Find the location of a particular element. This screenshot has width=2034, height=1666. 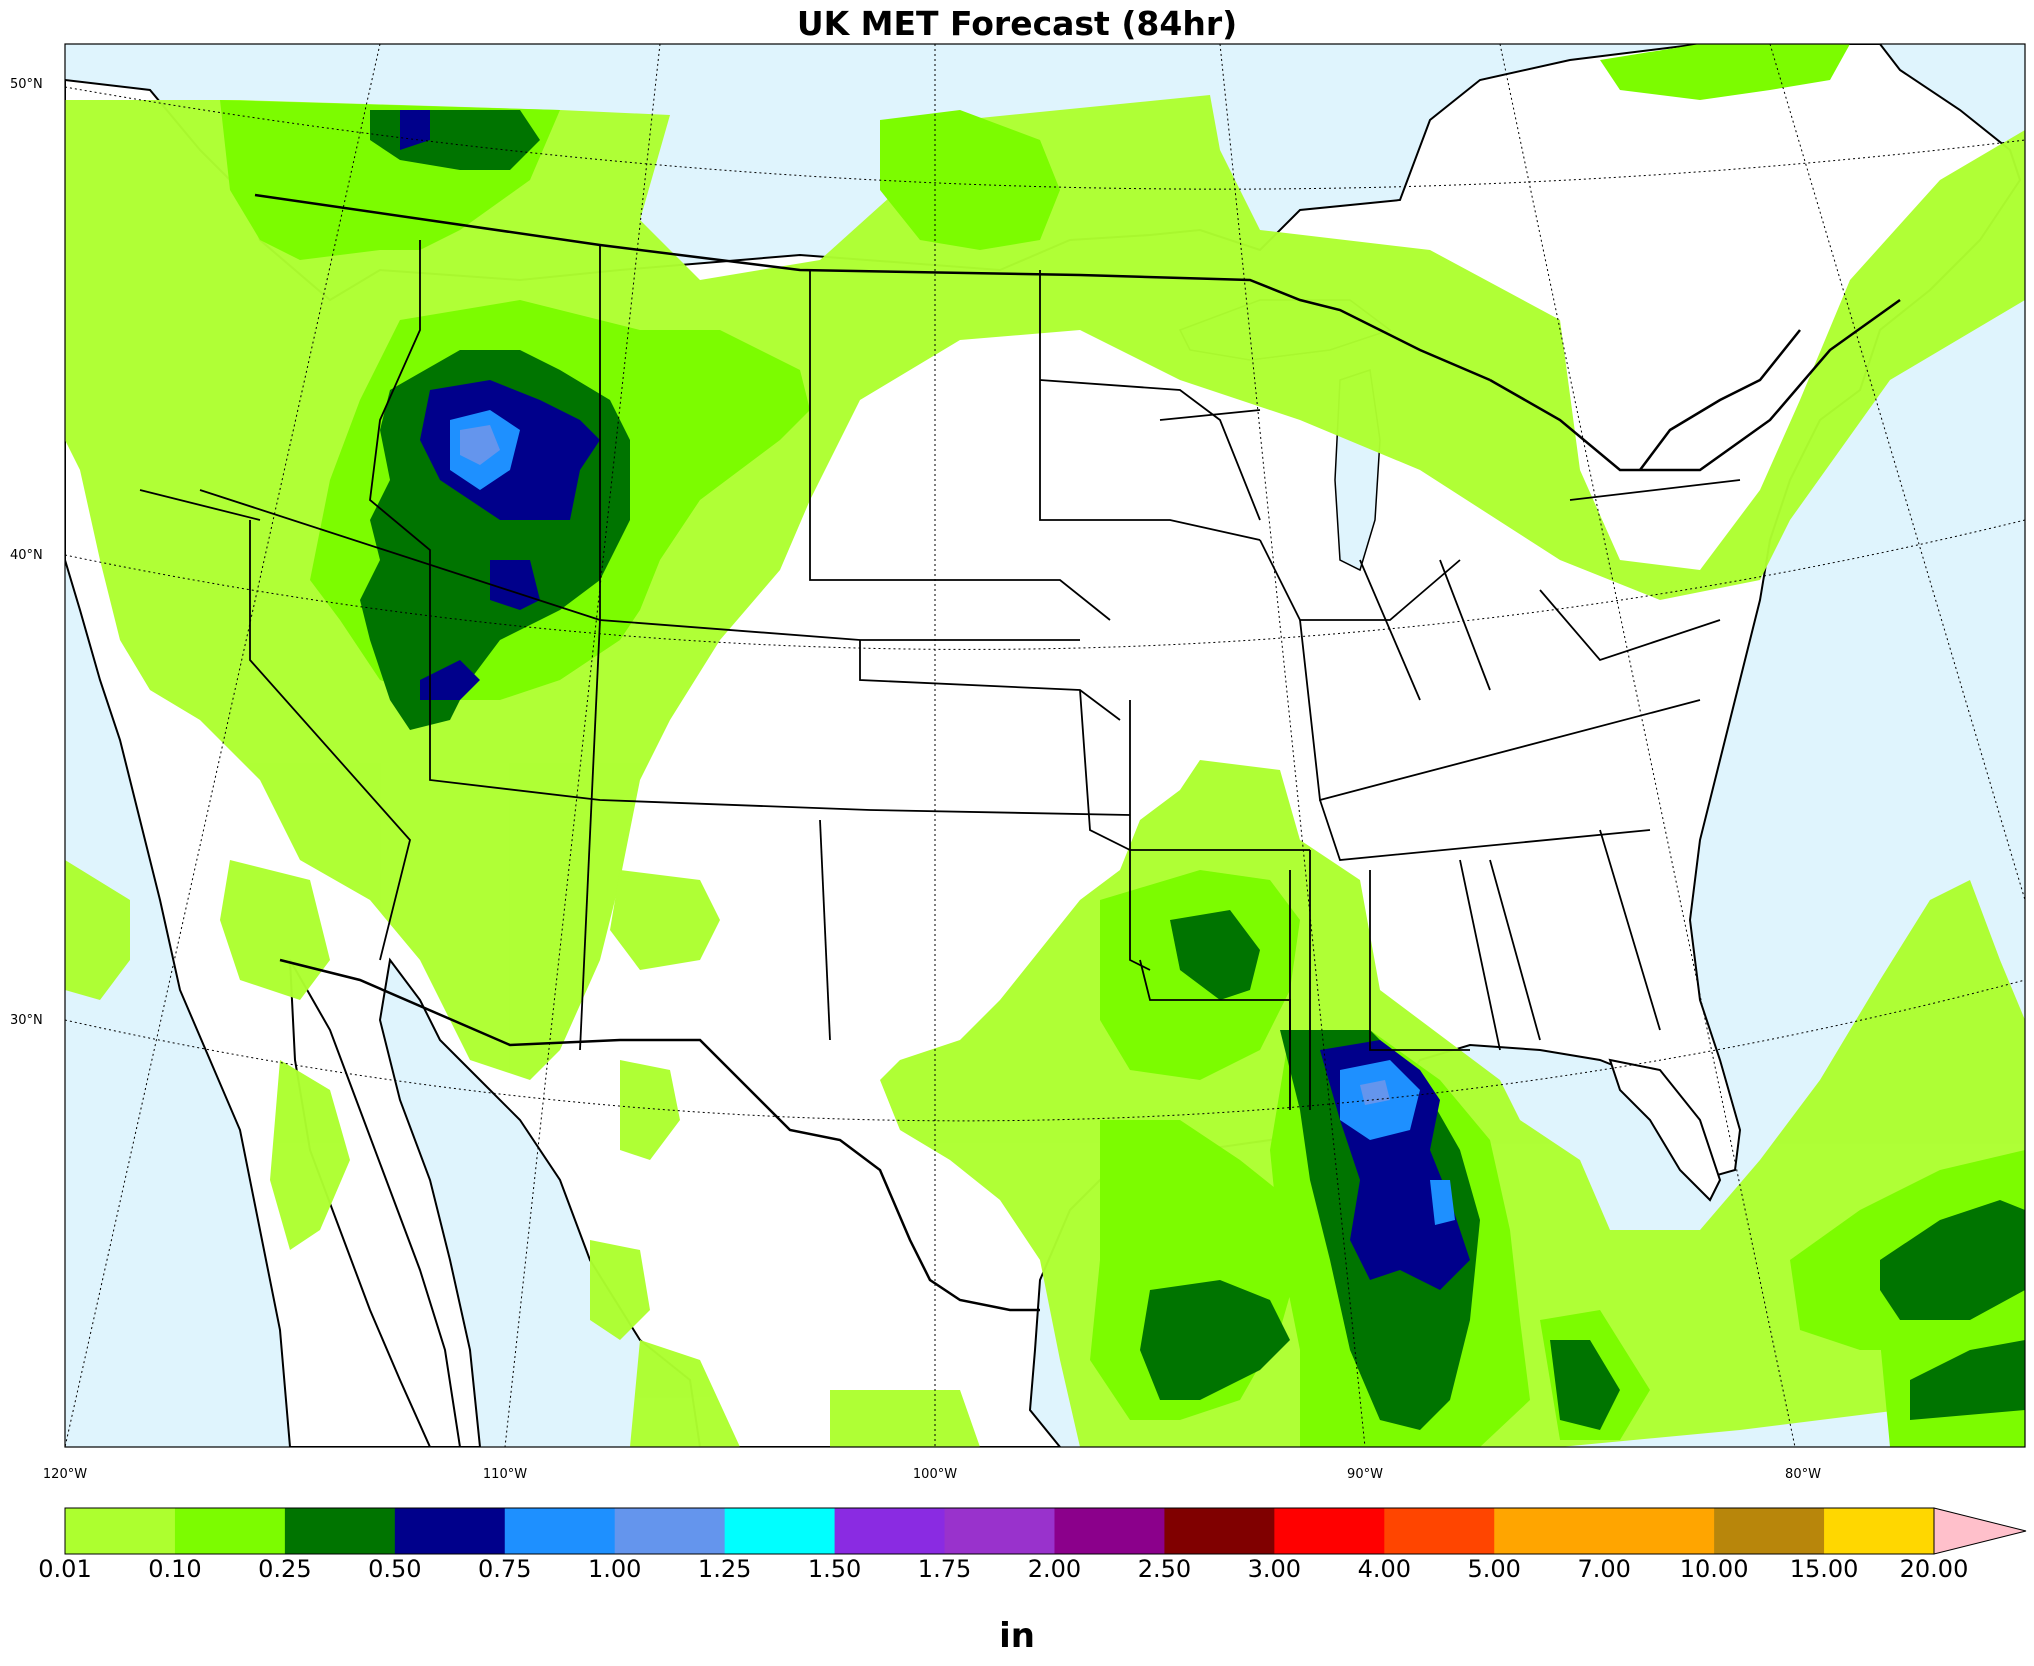

map-title: UK MET Forecast (84hr) is located at coordinates (1017, 23).